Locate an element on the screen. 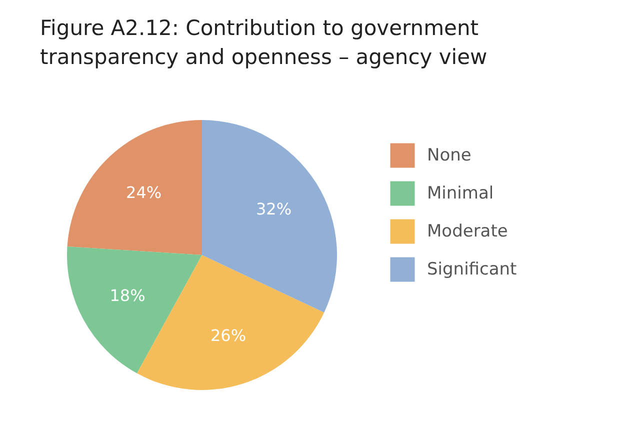 Image resolution: width=642 pixels, height=432 pixels. data-label: 18% is located at coordinates (128, 295).